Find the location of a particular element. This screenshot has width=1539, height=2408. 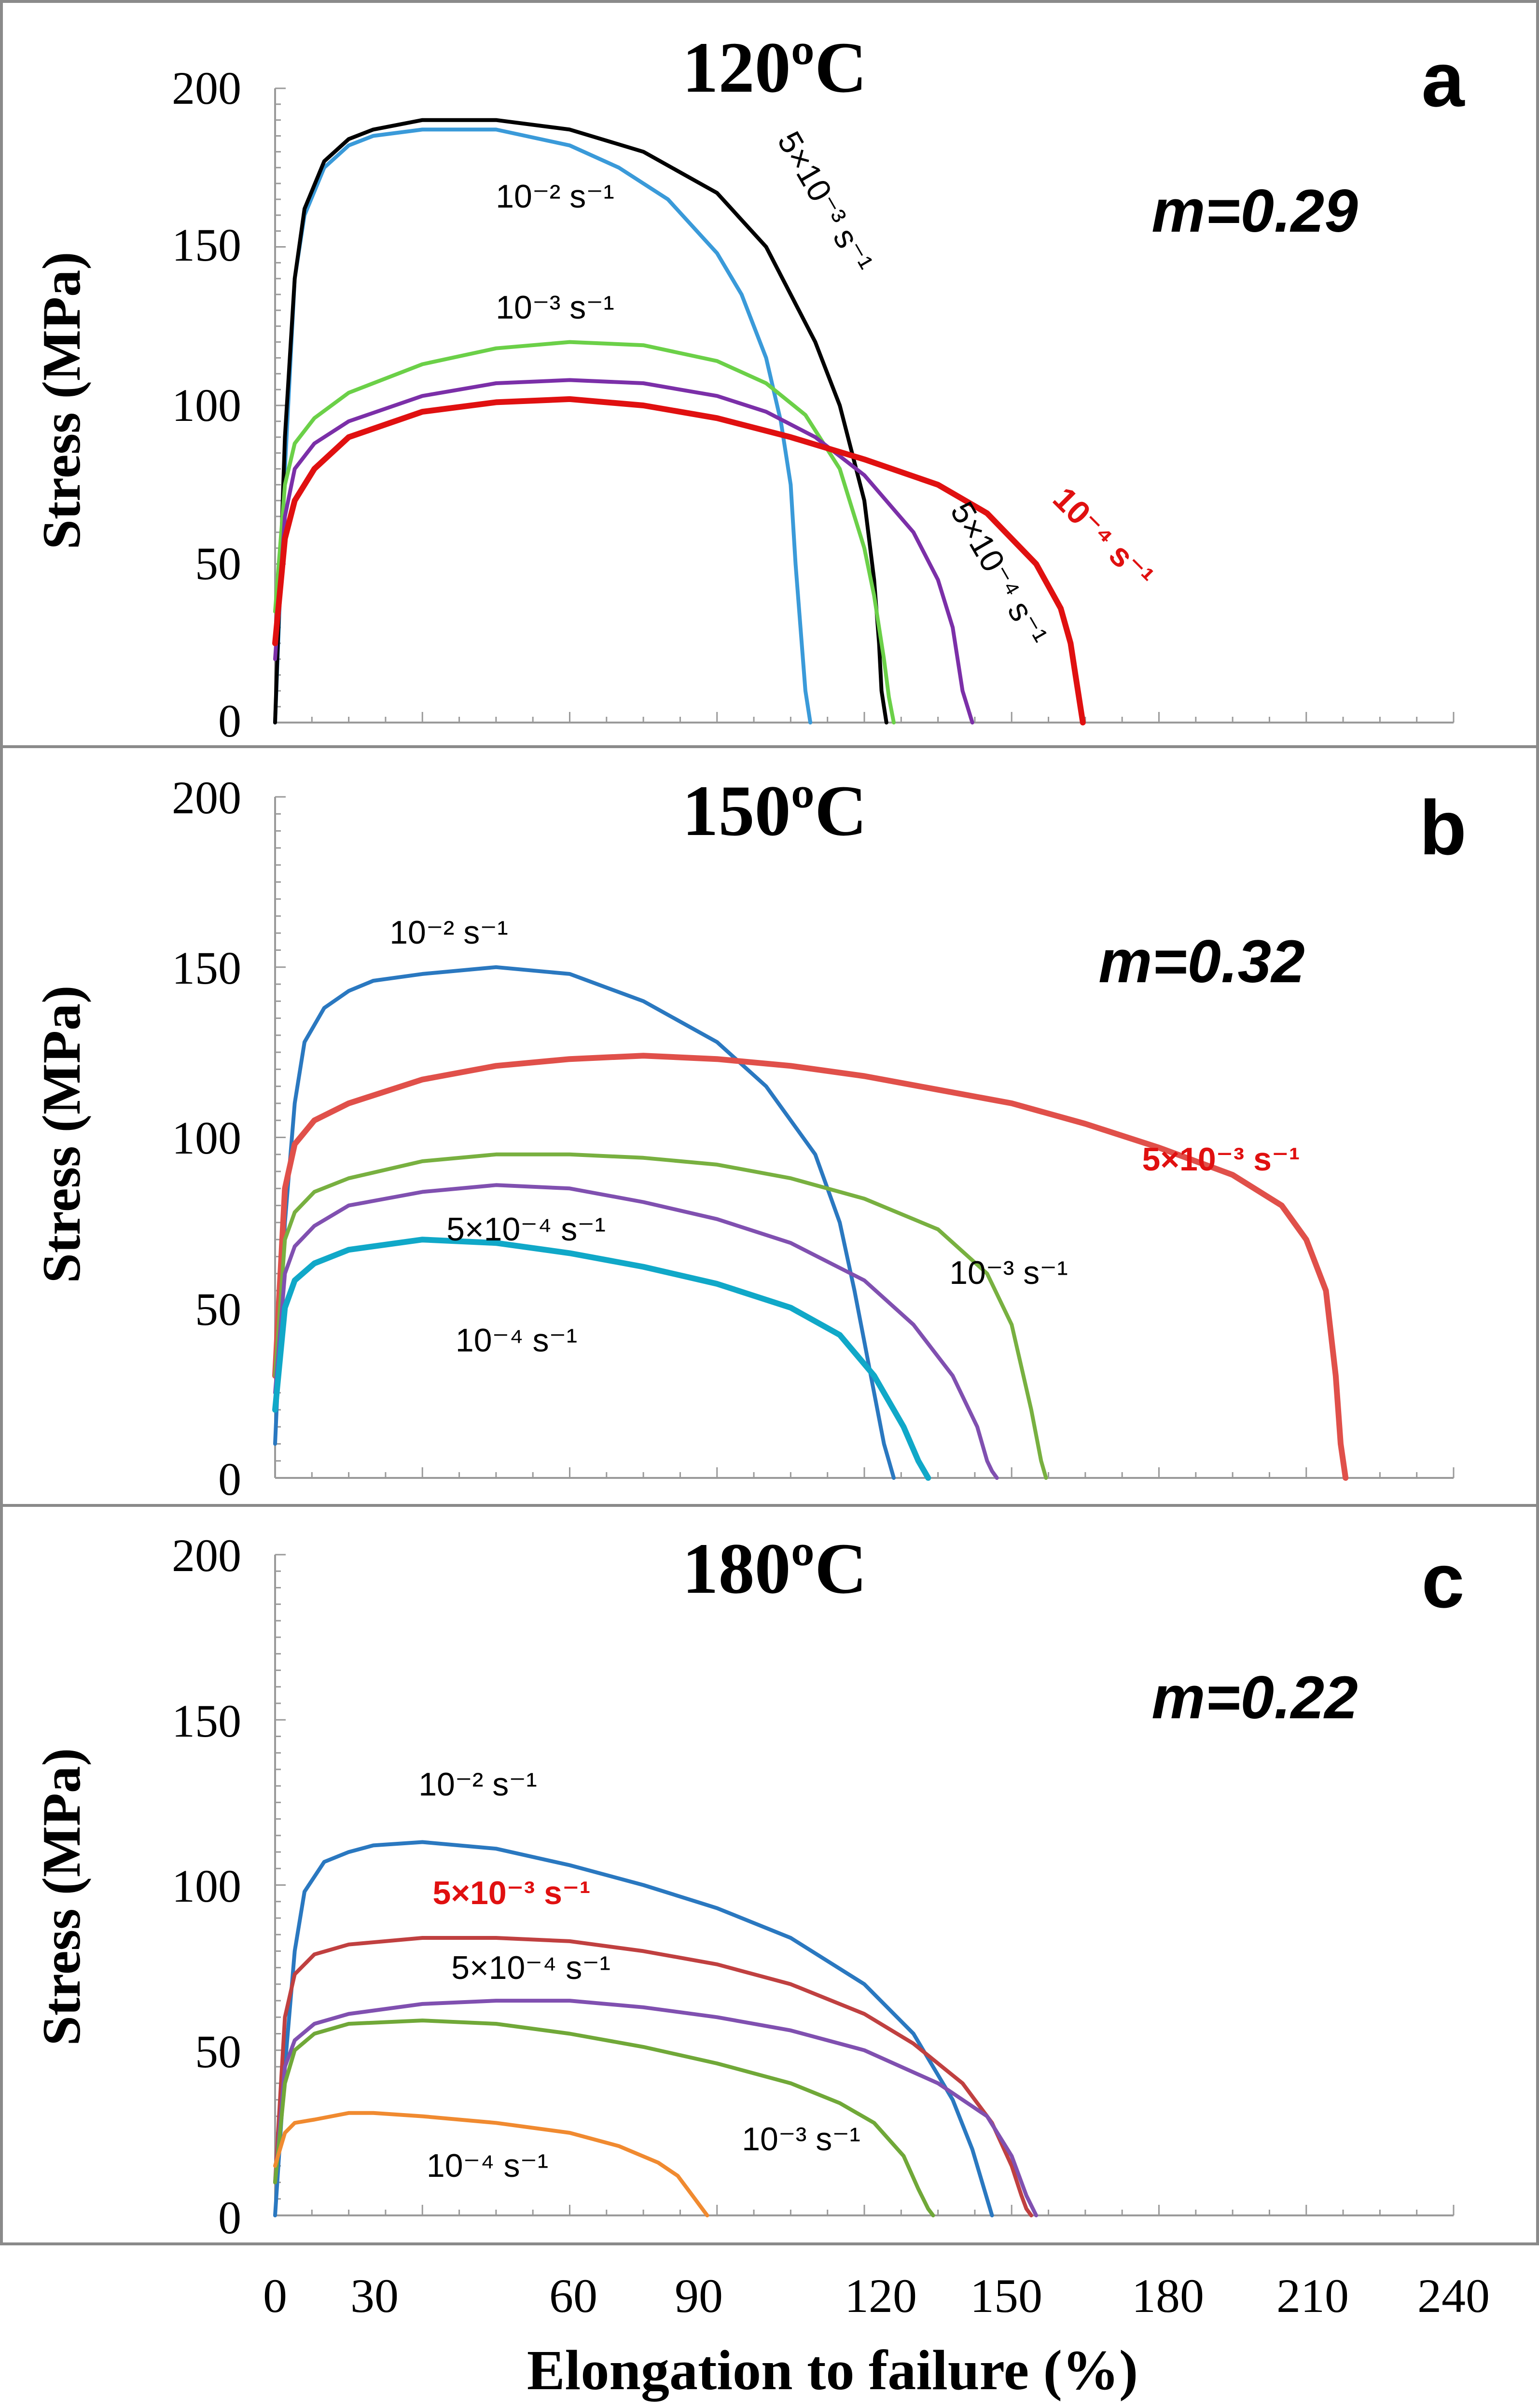

panel-b-label-1e-3: 10⁻³ s⁻¹ is located at coordinates (1008, 1272).